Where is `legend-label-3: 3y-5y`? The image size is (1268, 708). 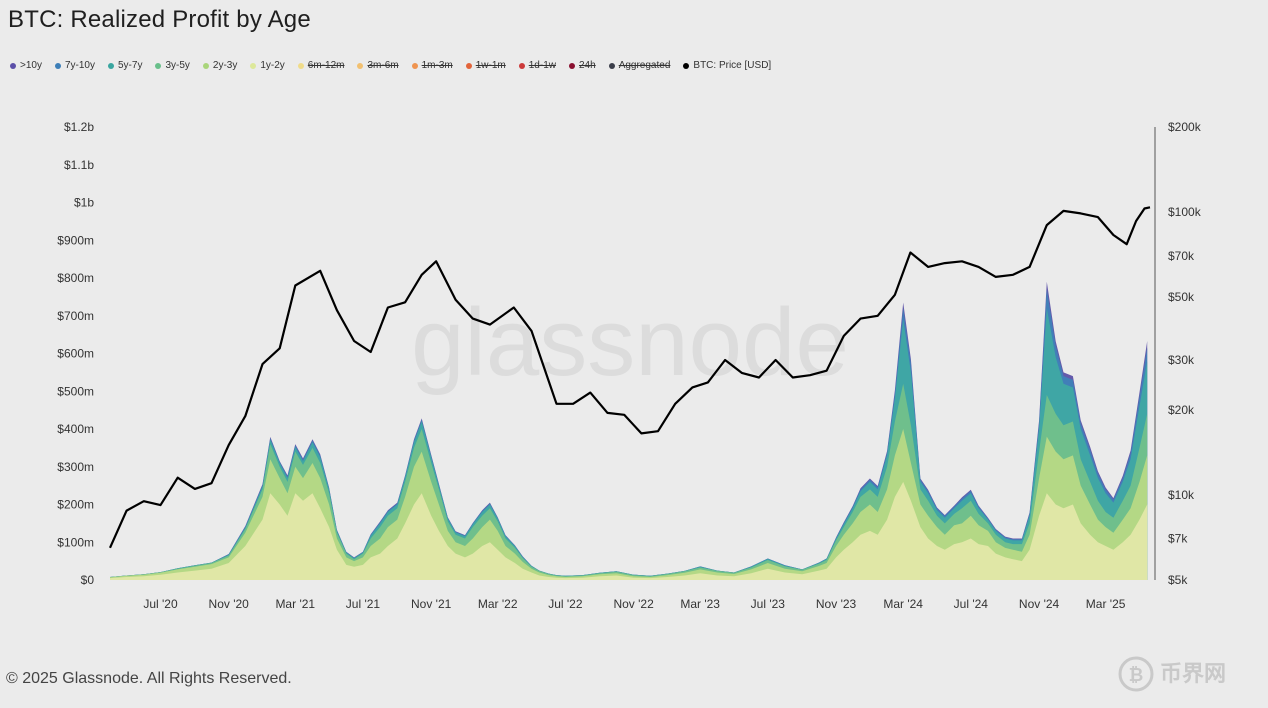
legend-label-3: 3y-5y is located at coordinates (177, 65).